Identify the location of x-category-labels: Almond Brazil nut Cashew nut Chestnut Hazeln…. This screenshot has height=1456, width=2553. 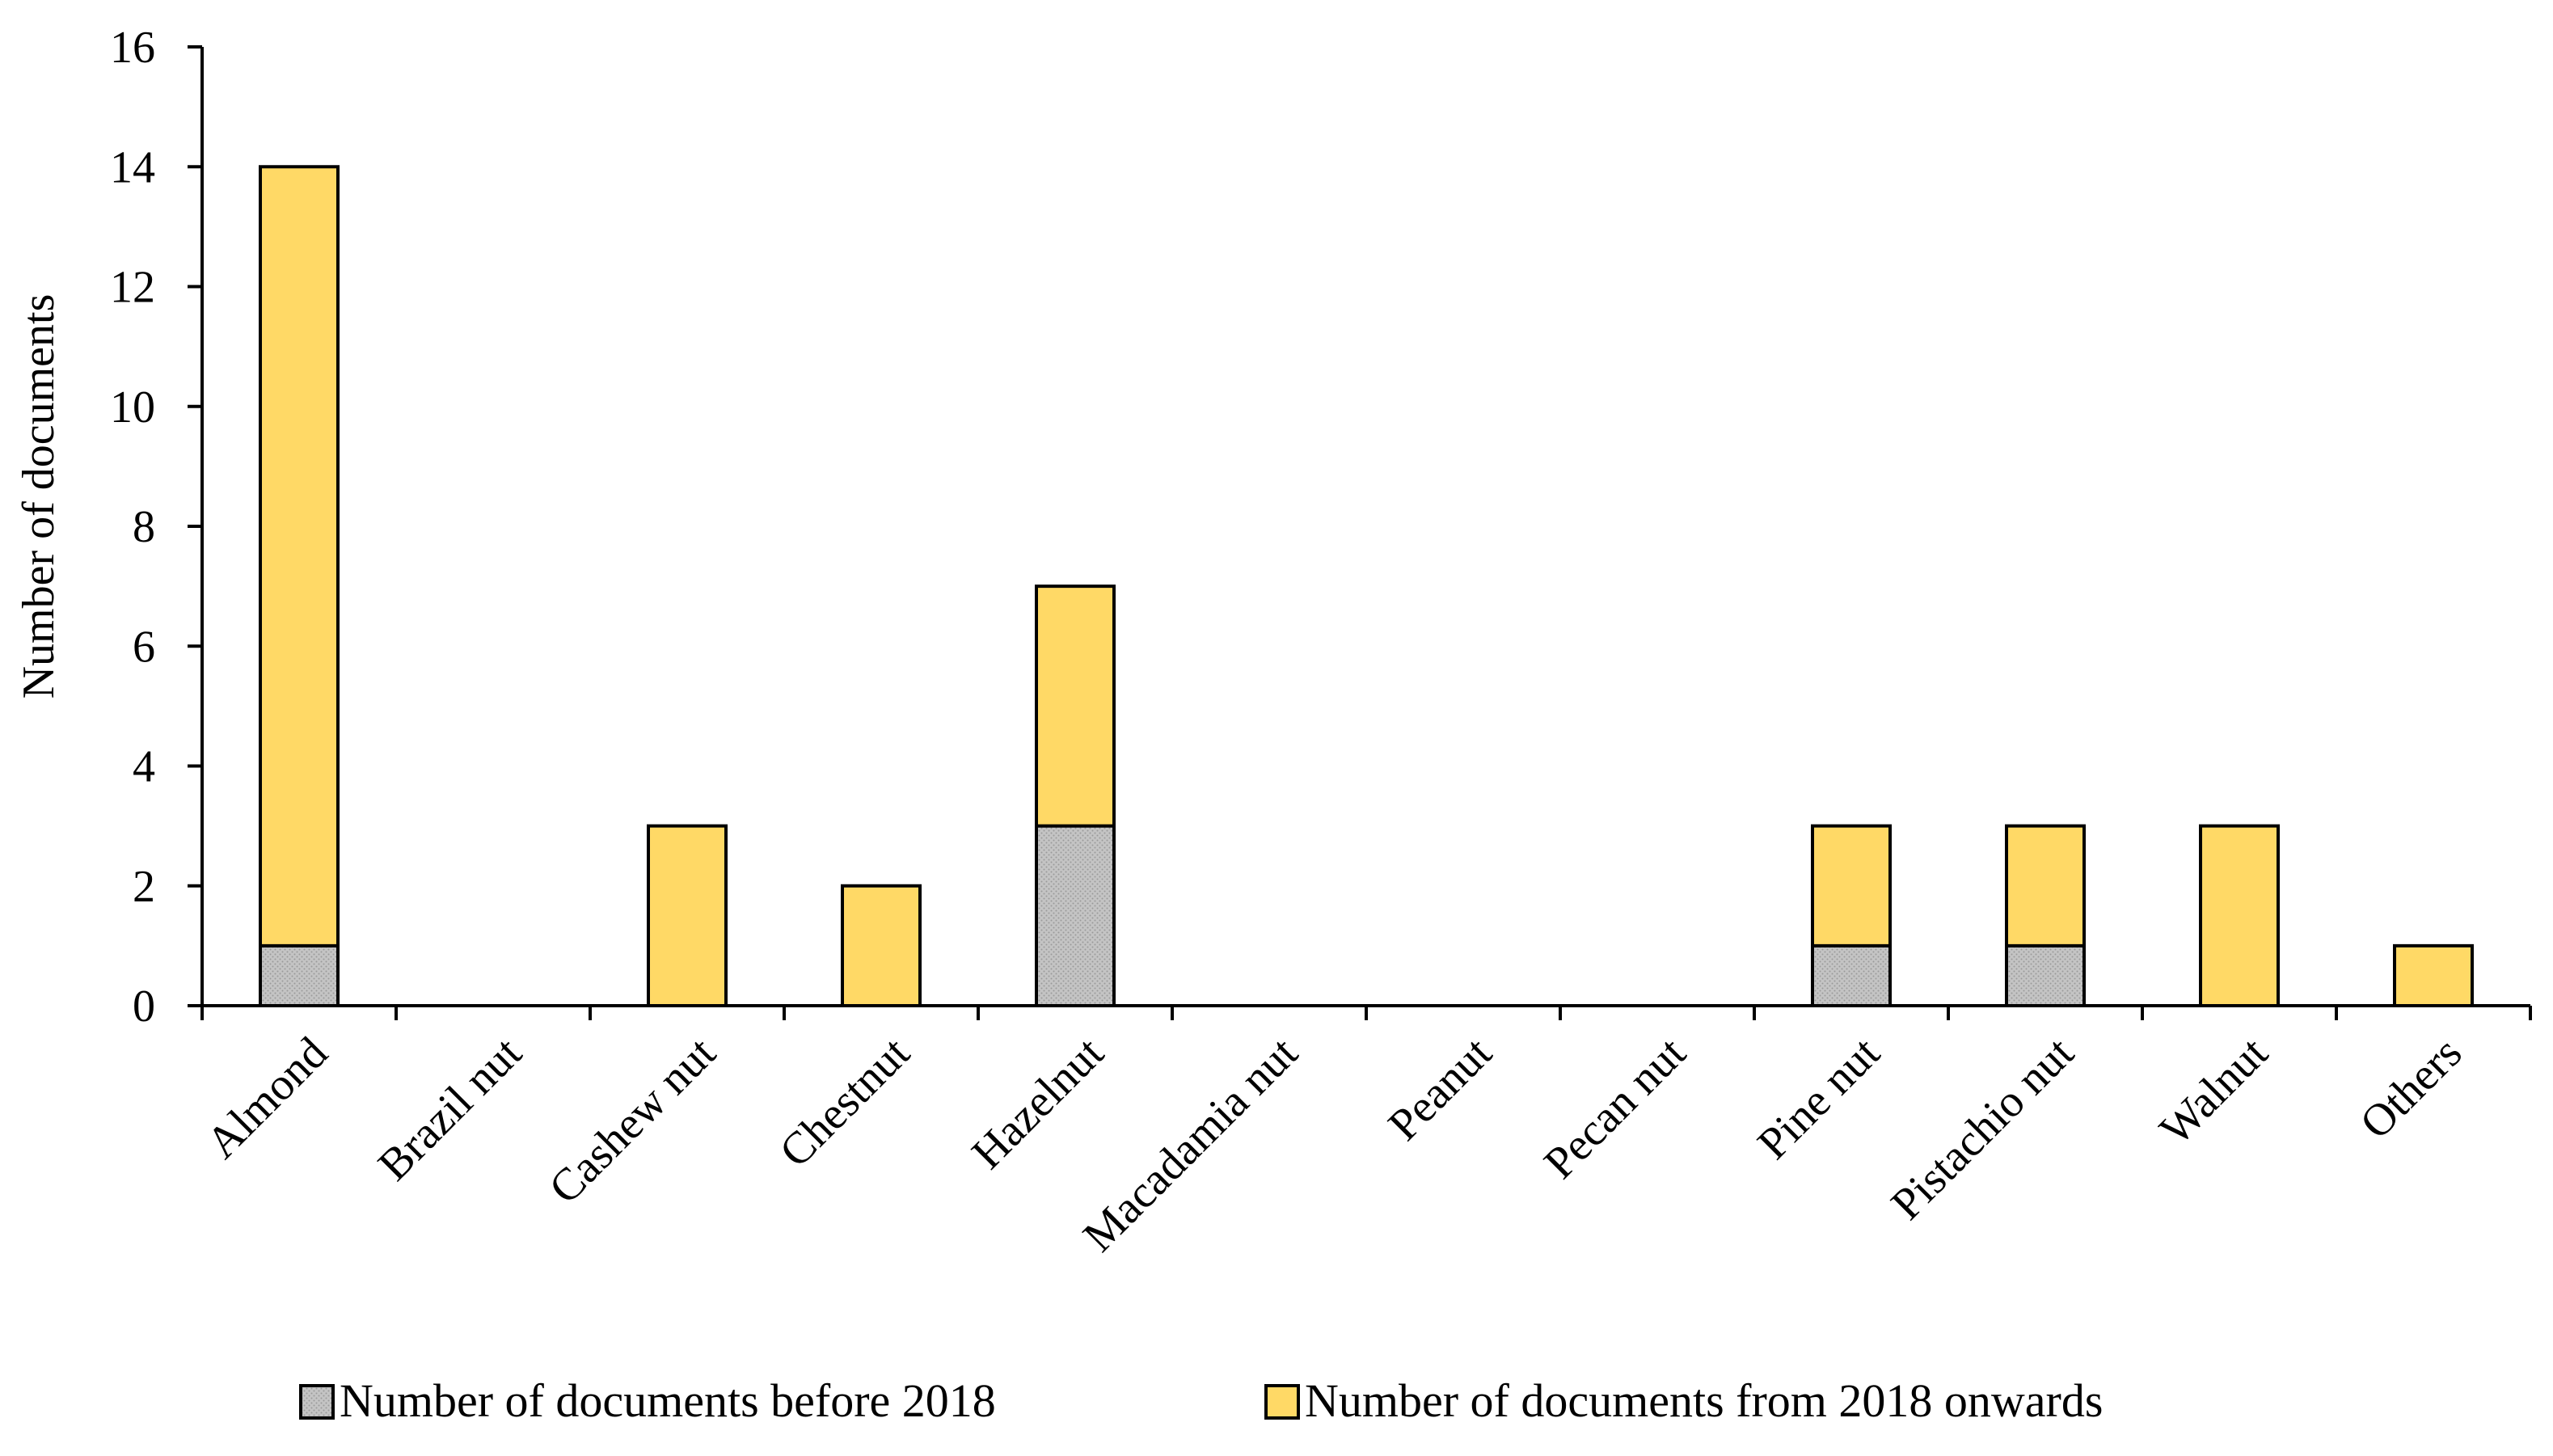
(1334, 1144).